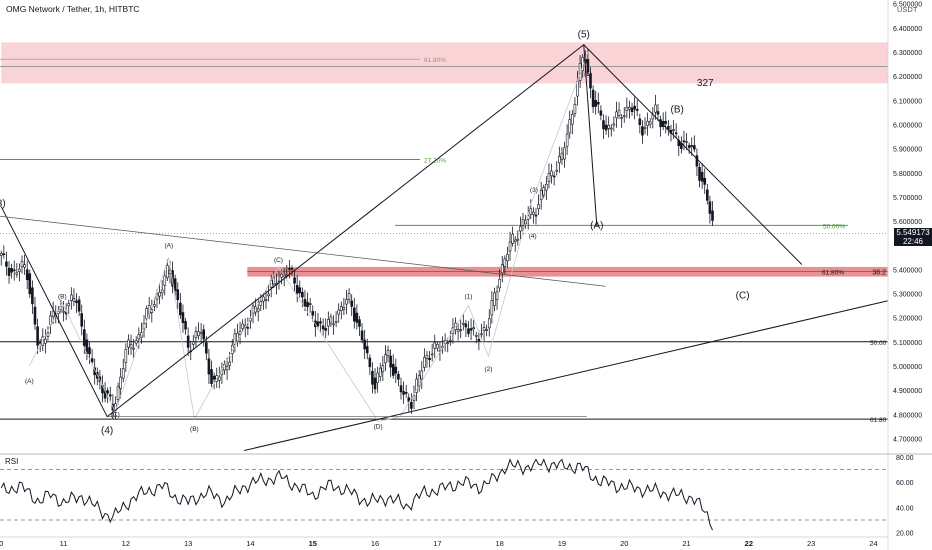 This screenshot has width=932, height=550. I want to click on wave-label-6: 327, so click(705, 83).